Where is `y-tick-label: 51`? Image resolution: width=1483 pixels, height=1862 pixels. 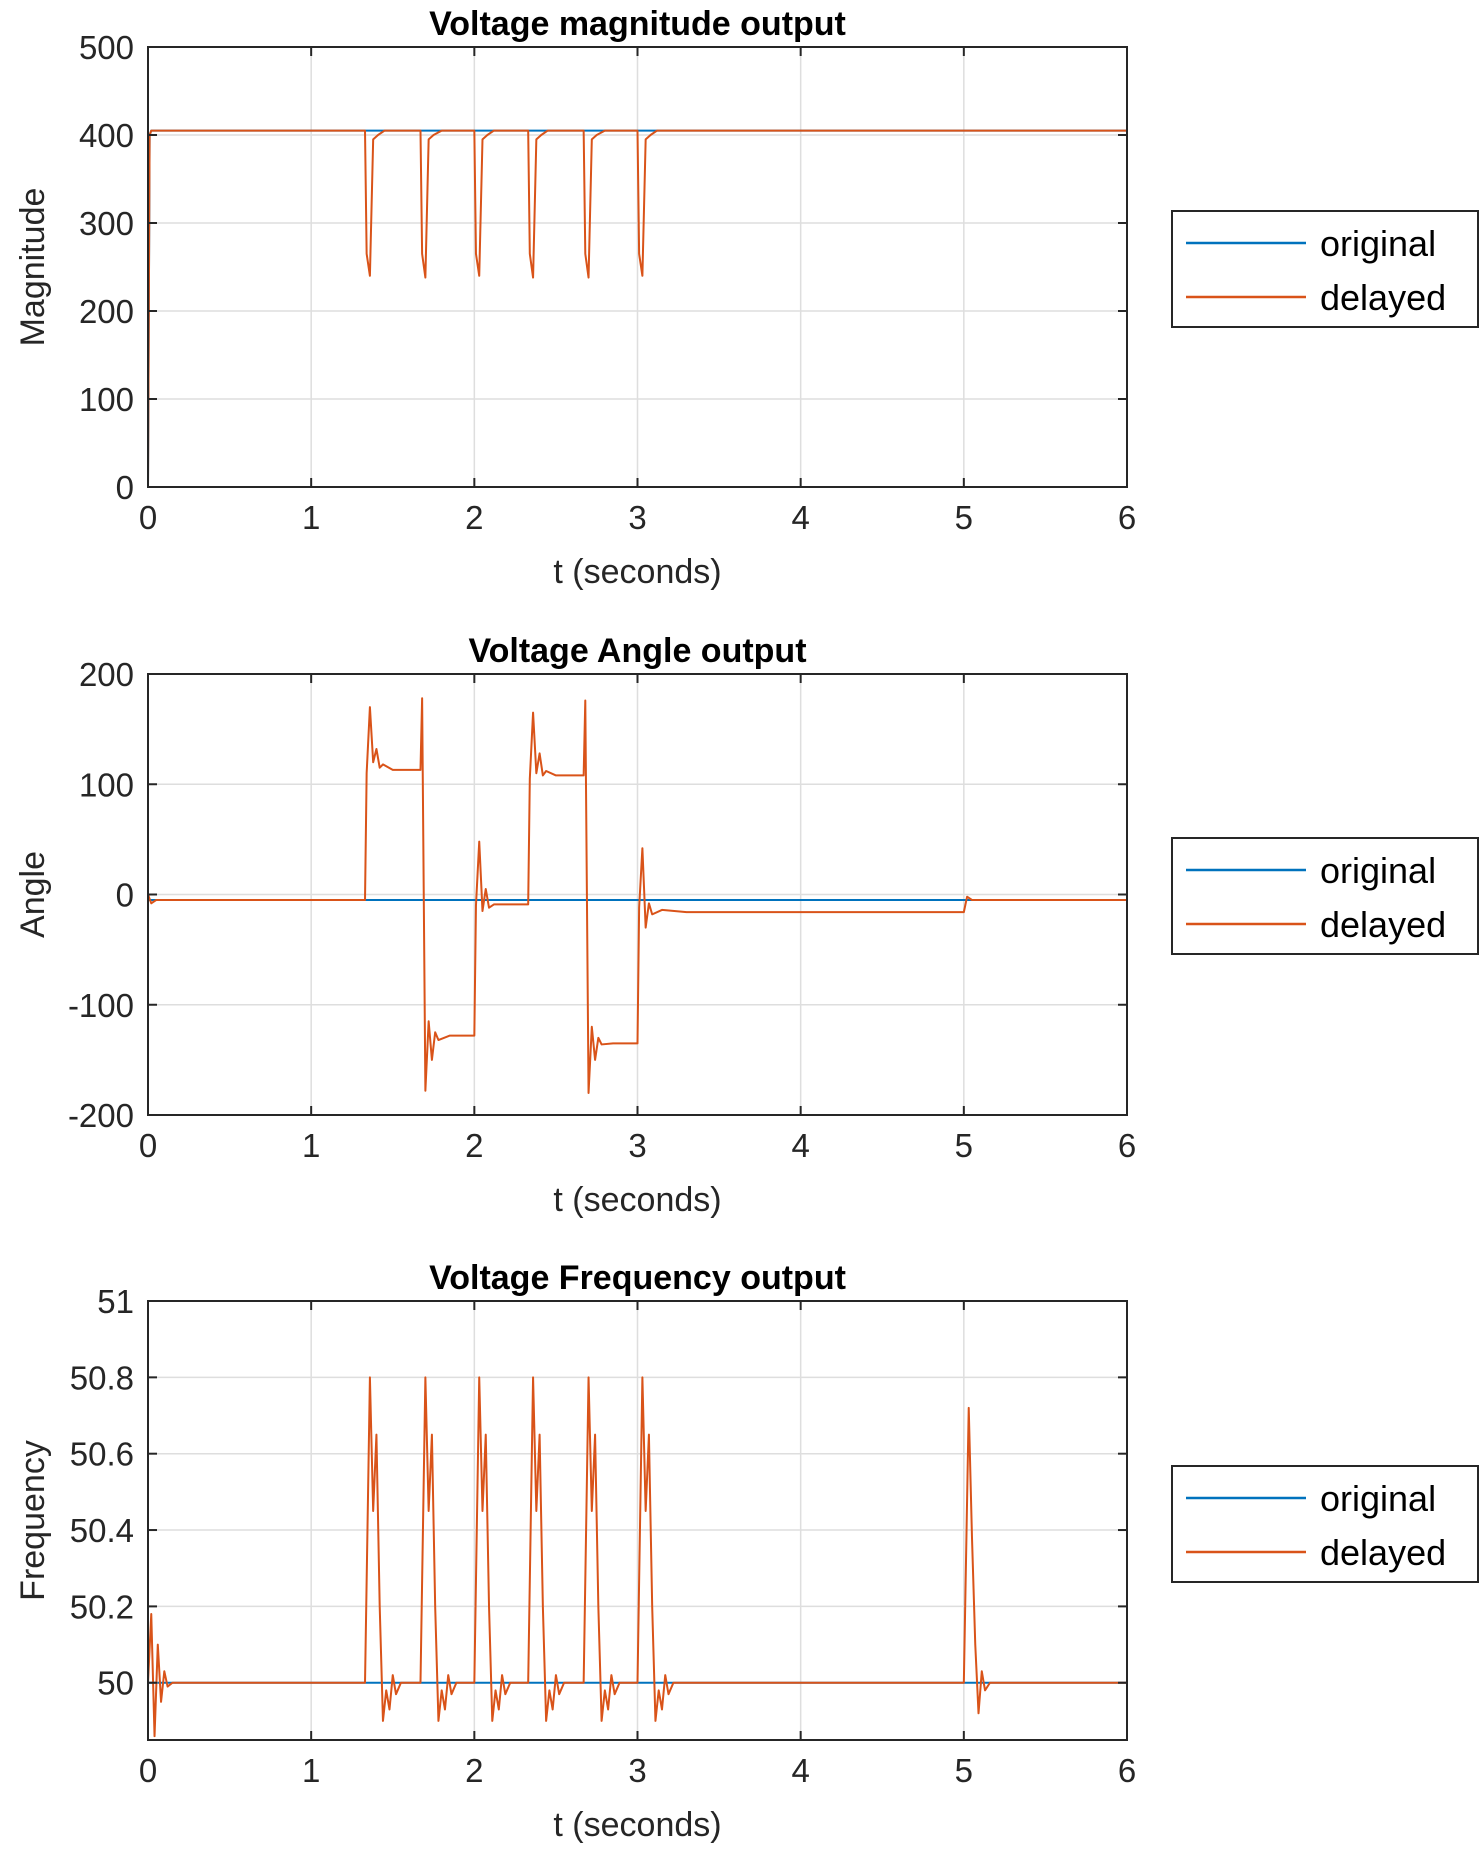 y-tick-label: 51 is located at coordinates (115, 1301).